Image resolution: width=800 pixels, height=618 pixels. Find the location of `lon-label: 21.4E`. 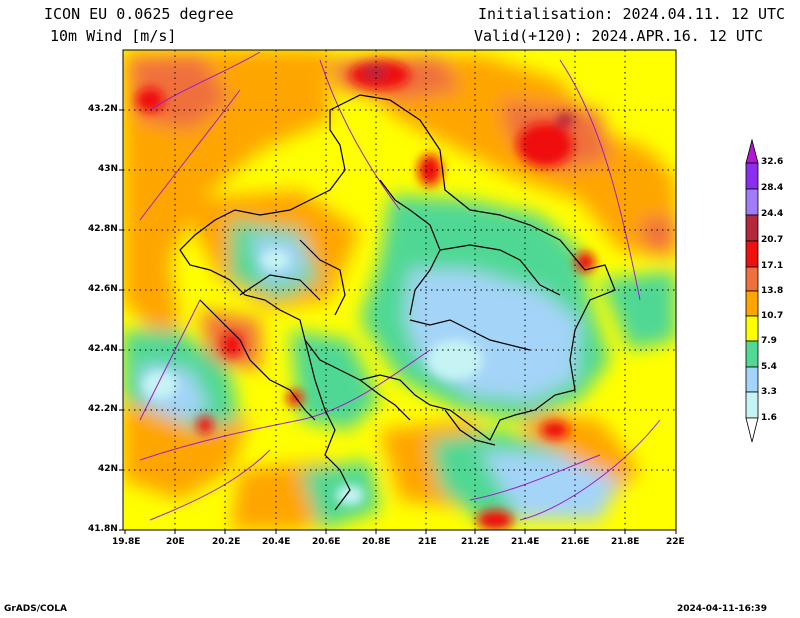

lon-label: 21.4E is located at coordinates (525, 542).